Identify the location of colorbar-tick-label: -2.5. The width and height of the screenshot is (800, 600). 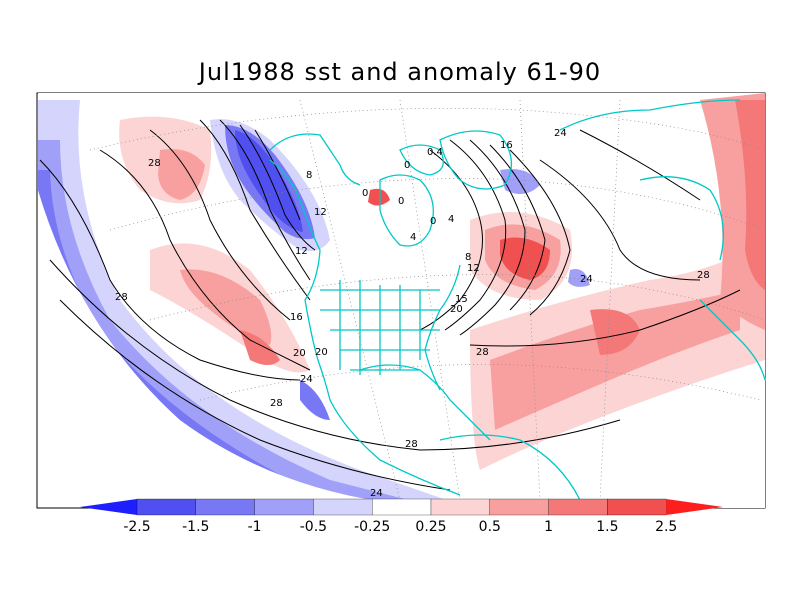
(136, 527).